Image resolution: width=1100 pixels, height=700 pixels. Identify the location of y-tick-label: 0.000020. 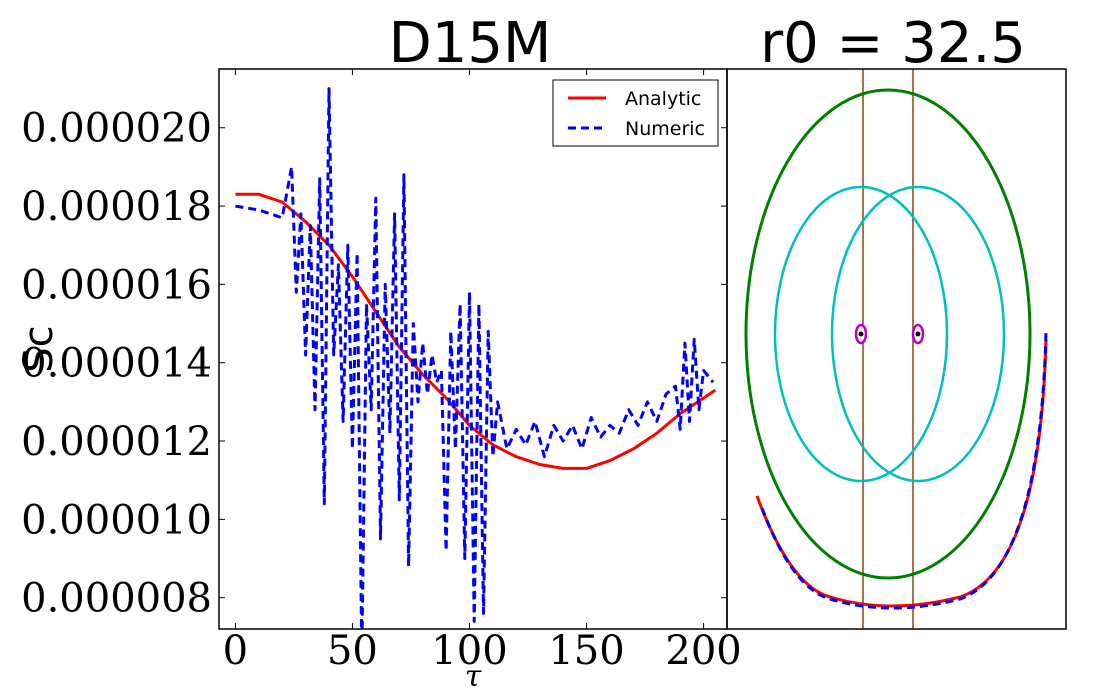
(116, 129).